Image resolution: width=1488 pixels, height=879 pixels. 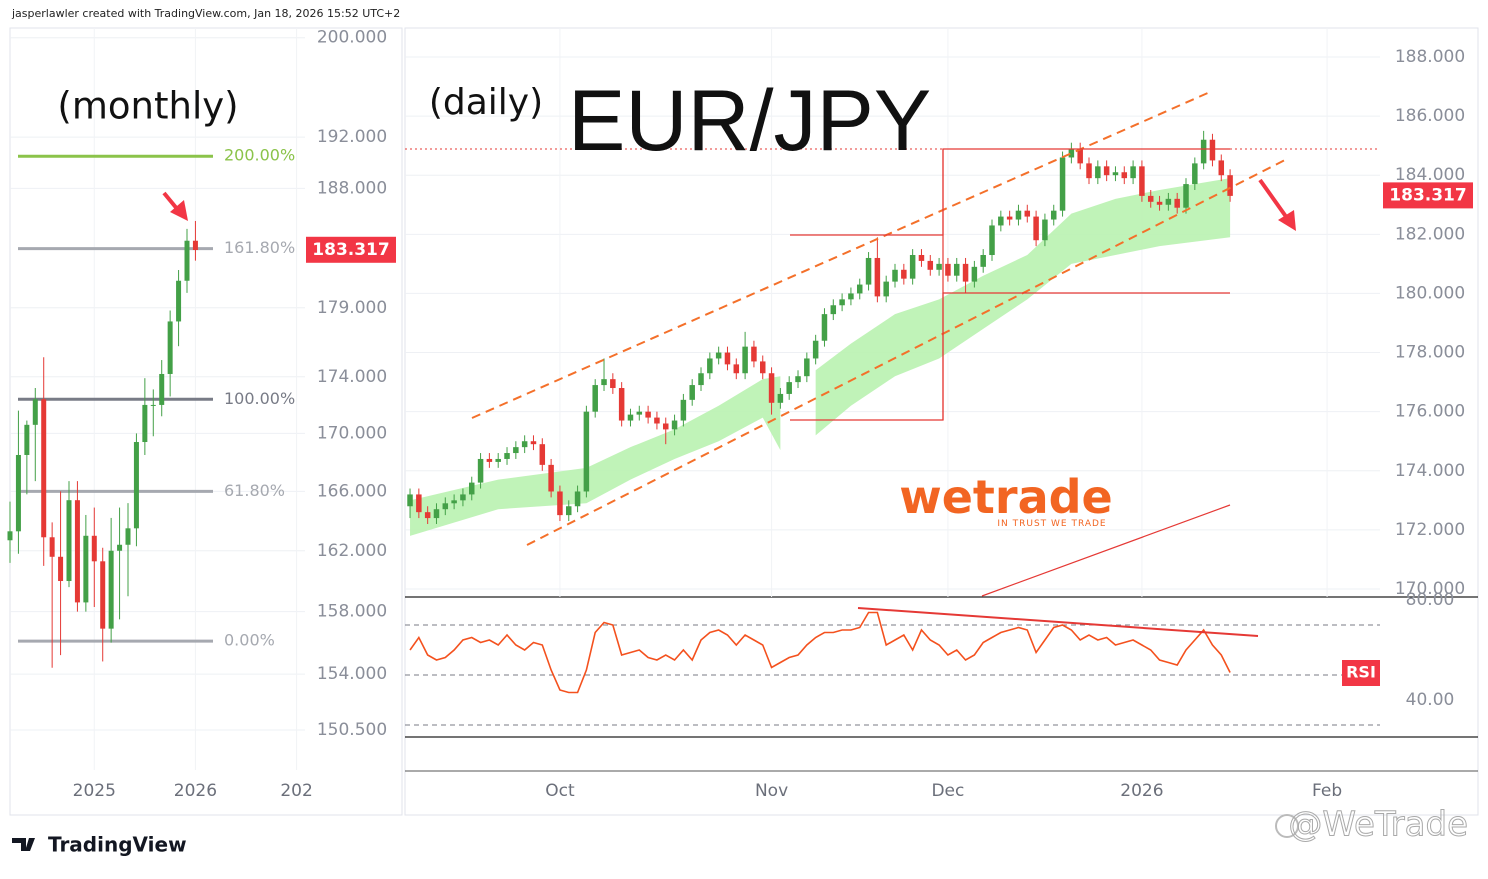 I want to click on y-tick-label: 184.000, so click(x=1430, y=175).